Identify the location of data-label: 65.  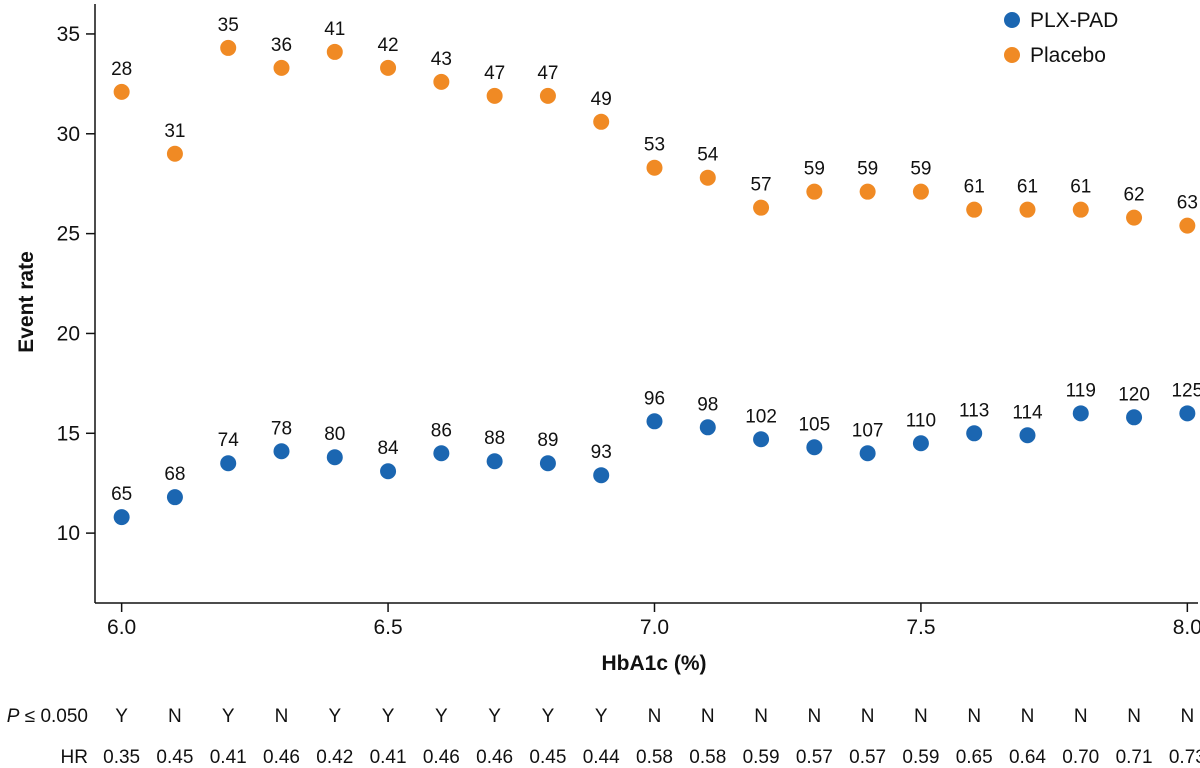
(121, 494).